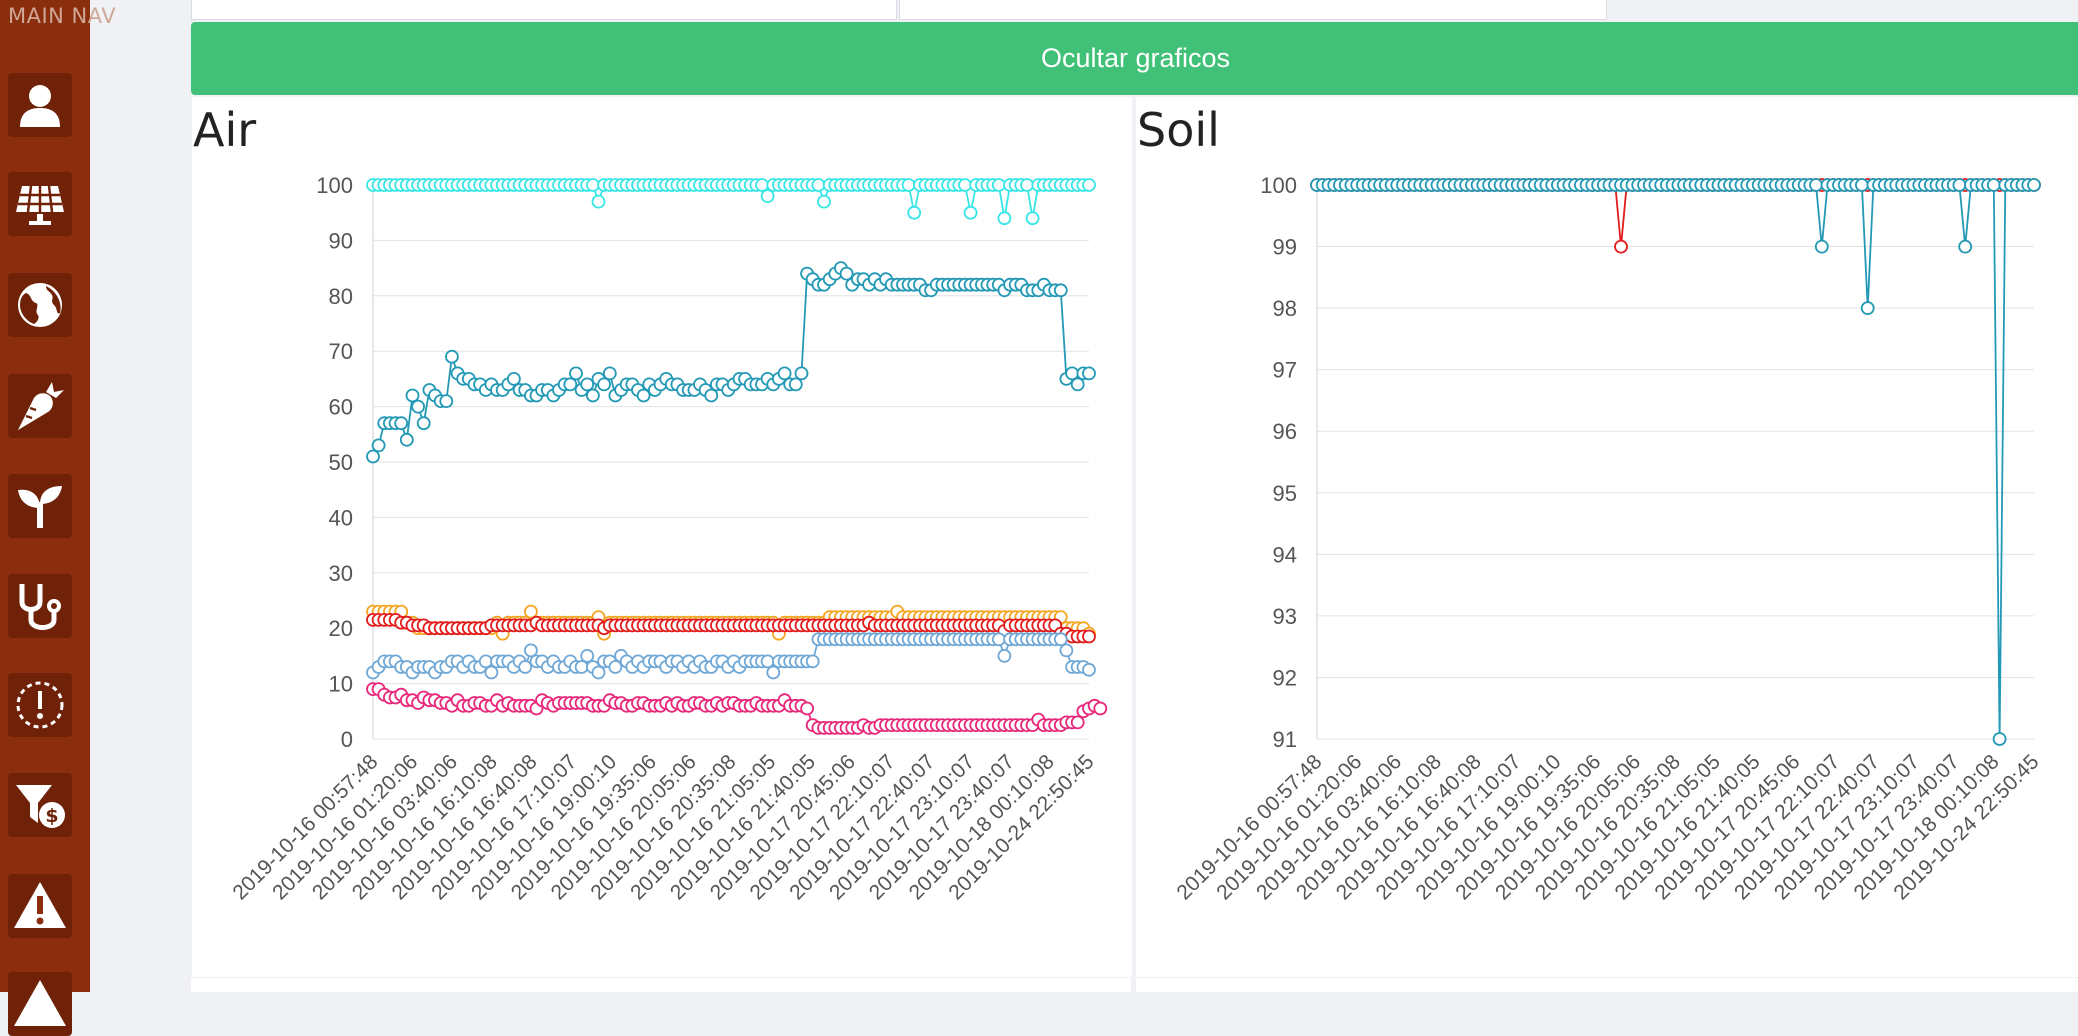 The height and width of the screenshot is (1036, 2078). I want to click on seedling-icon, so click(40, 507).